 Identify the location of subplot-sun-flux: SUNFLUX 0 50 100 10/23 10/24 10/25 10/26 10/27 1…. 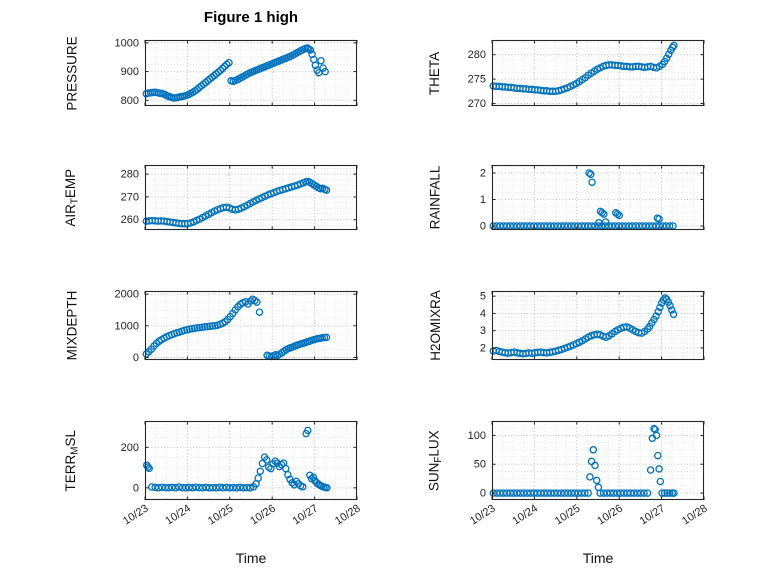
(568, 474).